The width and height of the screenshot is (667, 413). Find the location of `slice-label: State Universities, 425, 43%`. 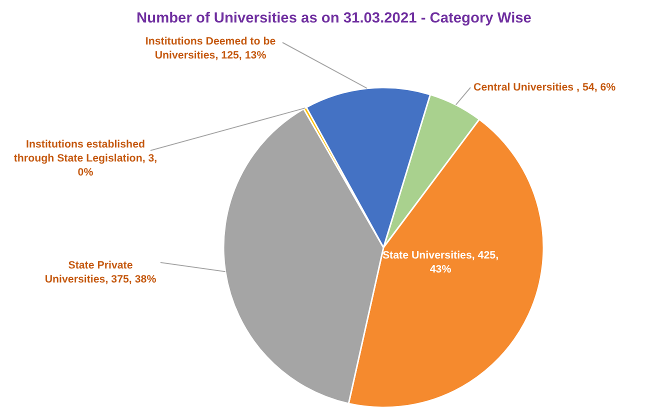

slice-label: State Universities, 425, 43% is located at coordinates (440, 263).